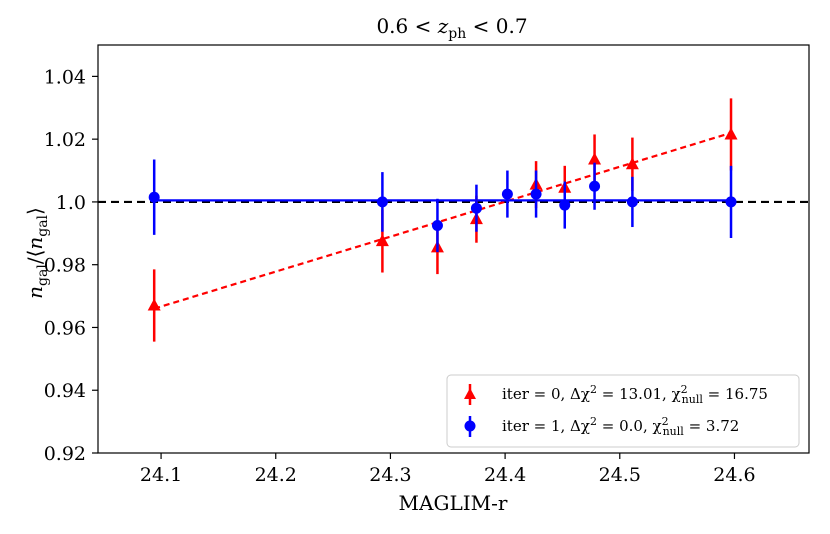 The height and width of the screenshot is (534, 830). Describe the element at coordinates (65, 328) in the screenshot. I see `y-tick-label-2: 0.96` at that location.